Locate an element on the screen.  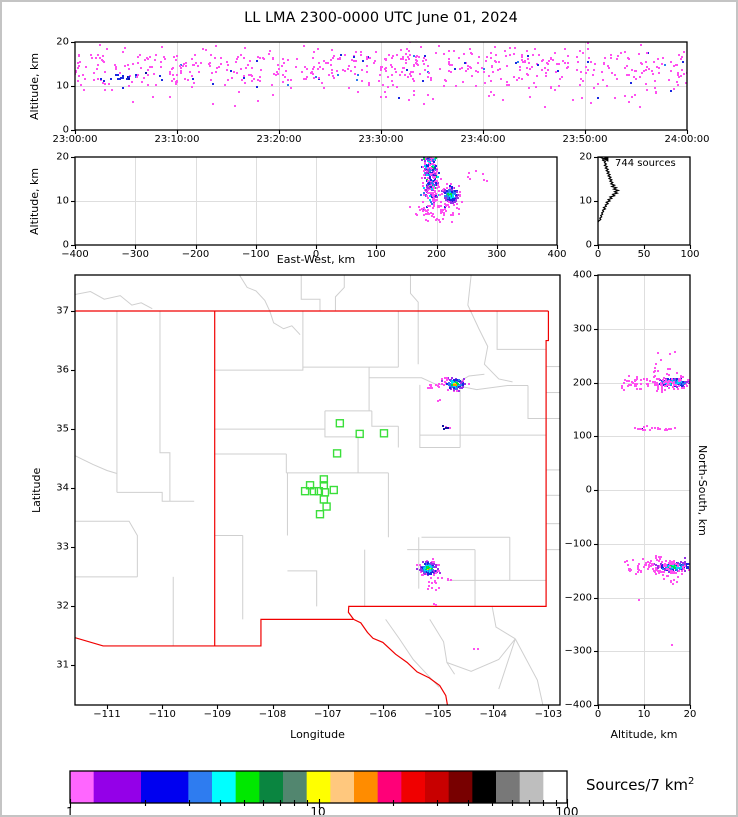
colorbar-tick-100: 100 is located at coordinates (567, 811).